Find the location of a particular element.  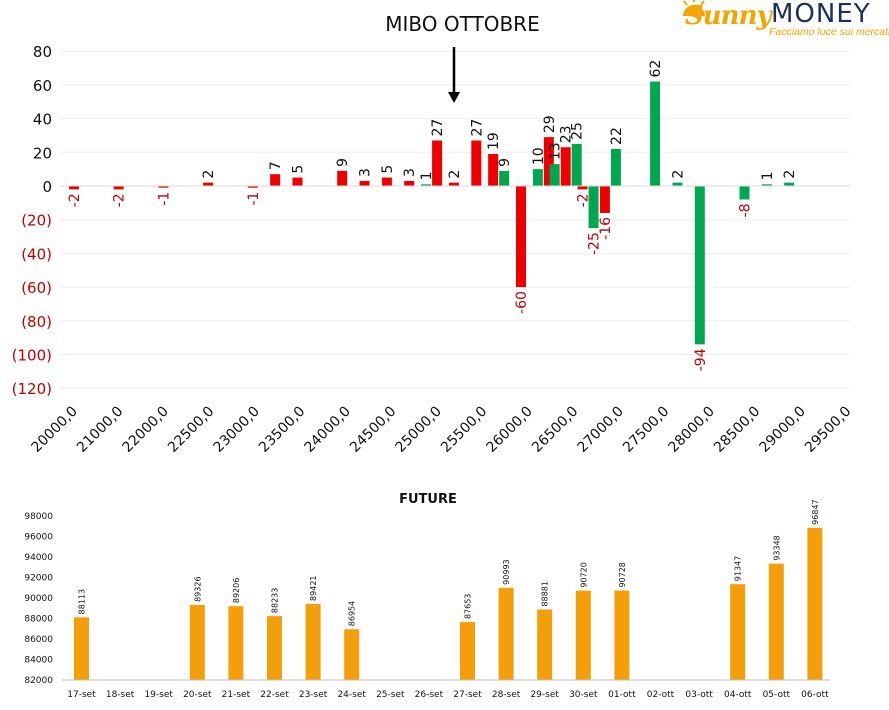

x-tick-label: 24-set is located at coordinates (351, 695).